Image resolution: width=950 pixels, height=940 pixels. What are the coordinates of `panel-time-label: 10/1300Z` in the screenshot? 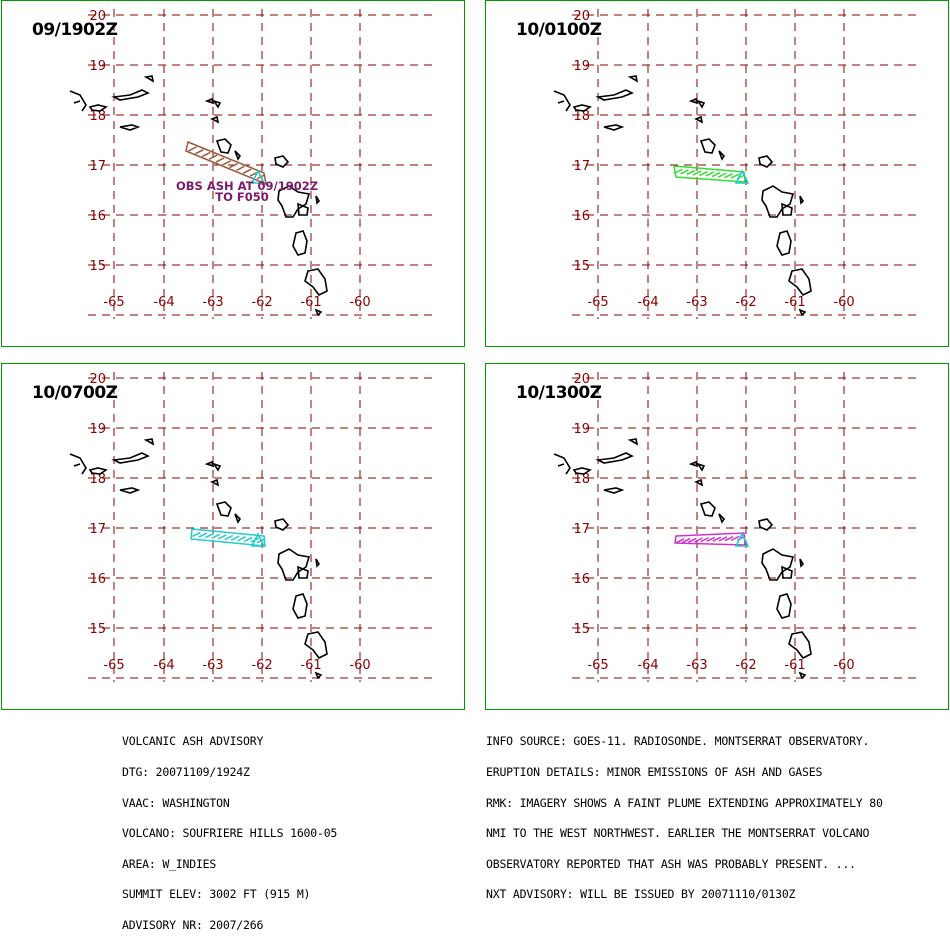 It's located at (559, 393).